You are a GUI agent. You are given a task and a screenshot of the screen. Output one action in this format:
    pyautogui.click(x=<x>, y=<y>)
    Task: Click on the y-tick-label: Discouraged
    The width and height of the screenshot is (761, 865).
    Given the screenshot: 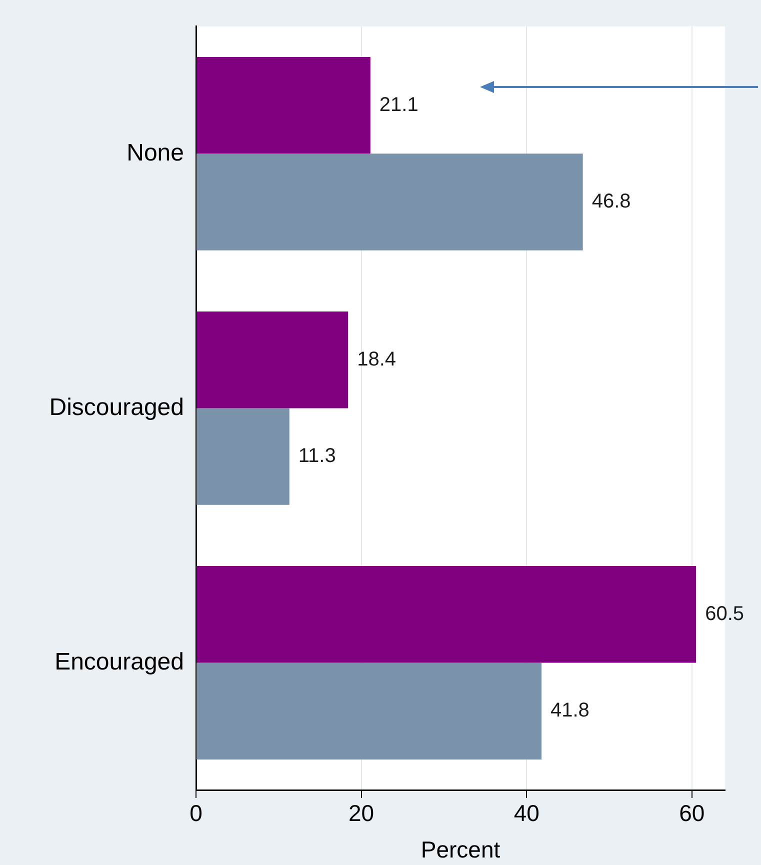 What is the action you would take?
    pyautogui.click(x=116, y=407)
    